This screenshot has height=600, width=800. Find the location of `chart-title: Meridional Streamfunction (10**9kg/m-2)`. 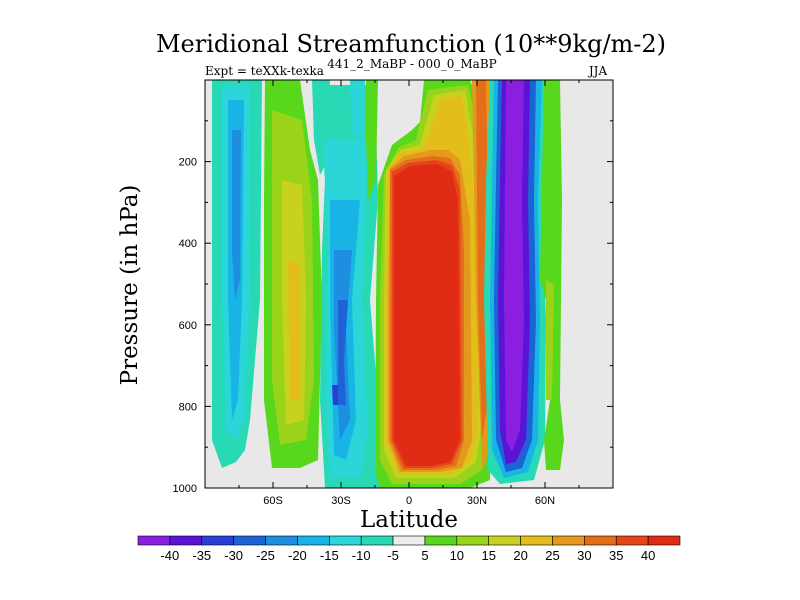

chart-title: Meridional Streamfunction (10**9kg/m-2) is located at coordinates (411, 44).